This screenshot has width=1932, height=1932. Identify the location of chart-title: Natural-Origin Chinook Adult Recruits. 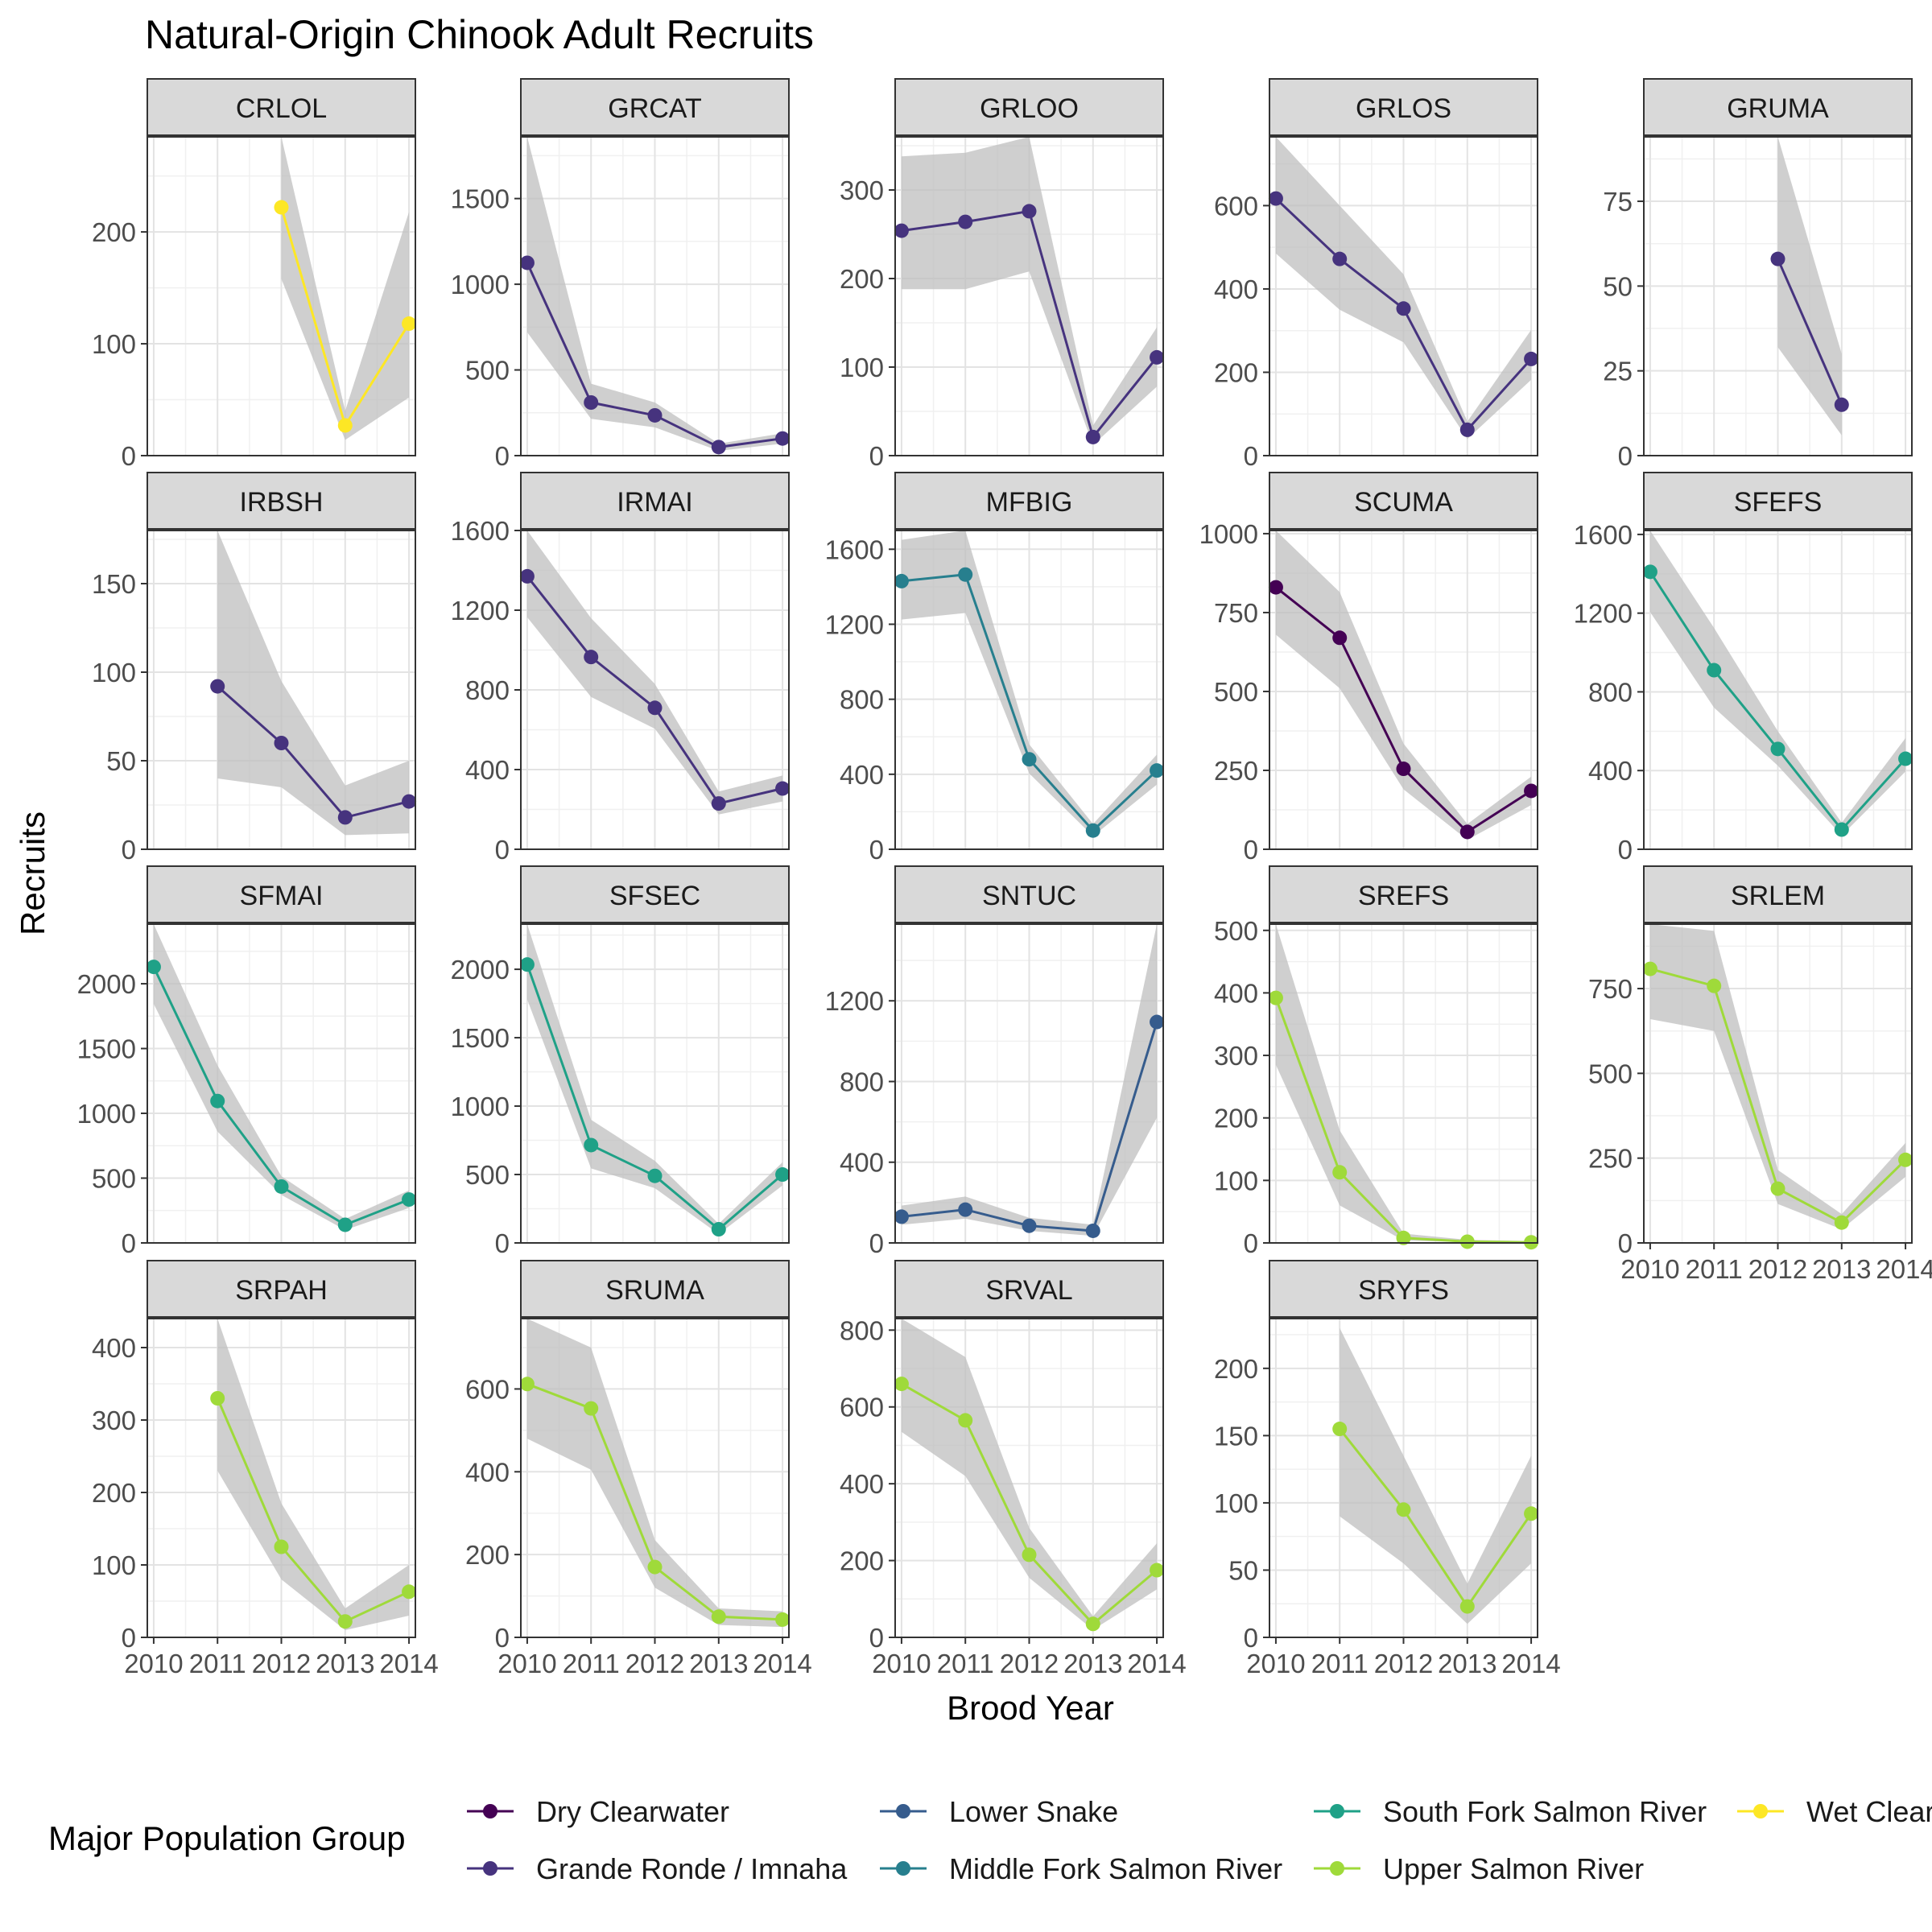
(479, 34).